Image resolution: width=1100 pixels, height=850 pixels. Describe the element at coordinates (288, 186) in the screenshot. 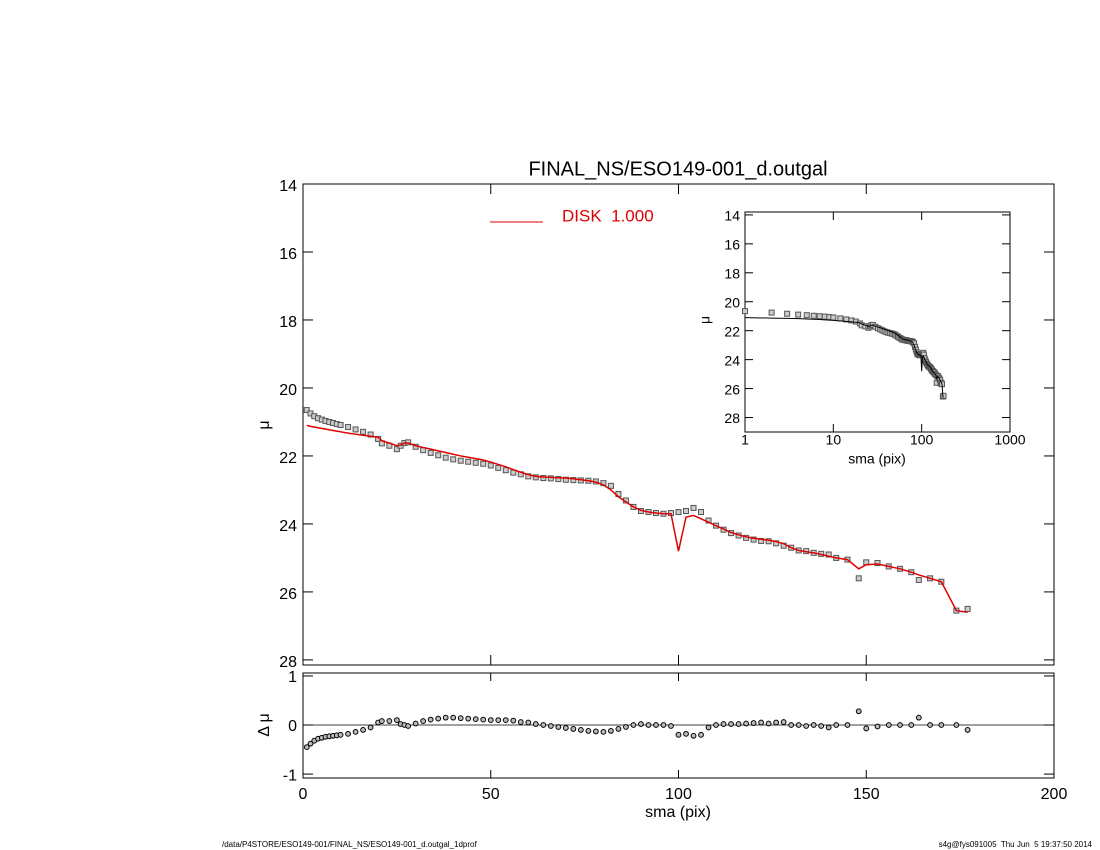

I see `y-tick-label: 14` at that location.